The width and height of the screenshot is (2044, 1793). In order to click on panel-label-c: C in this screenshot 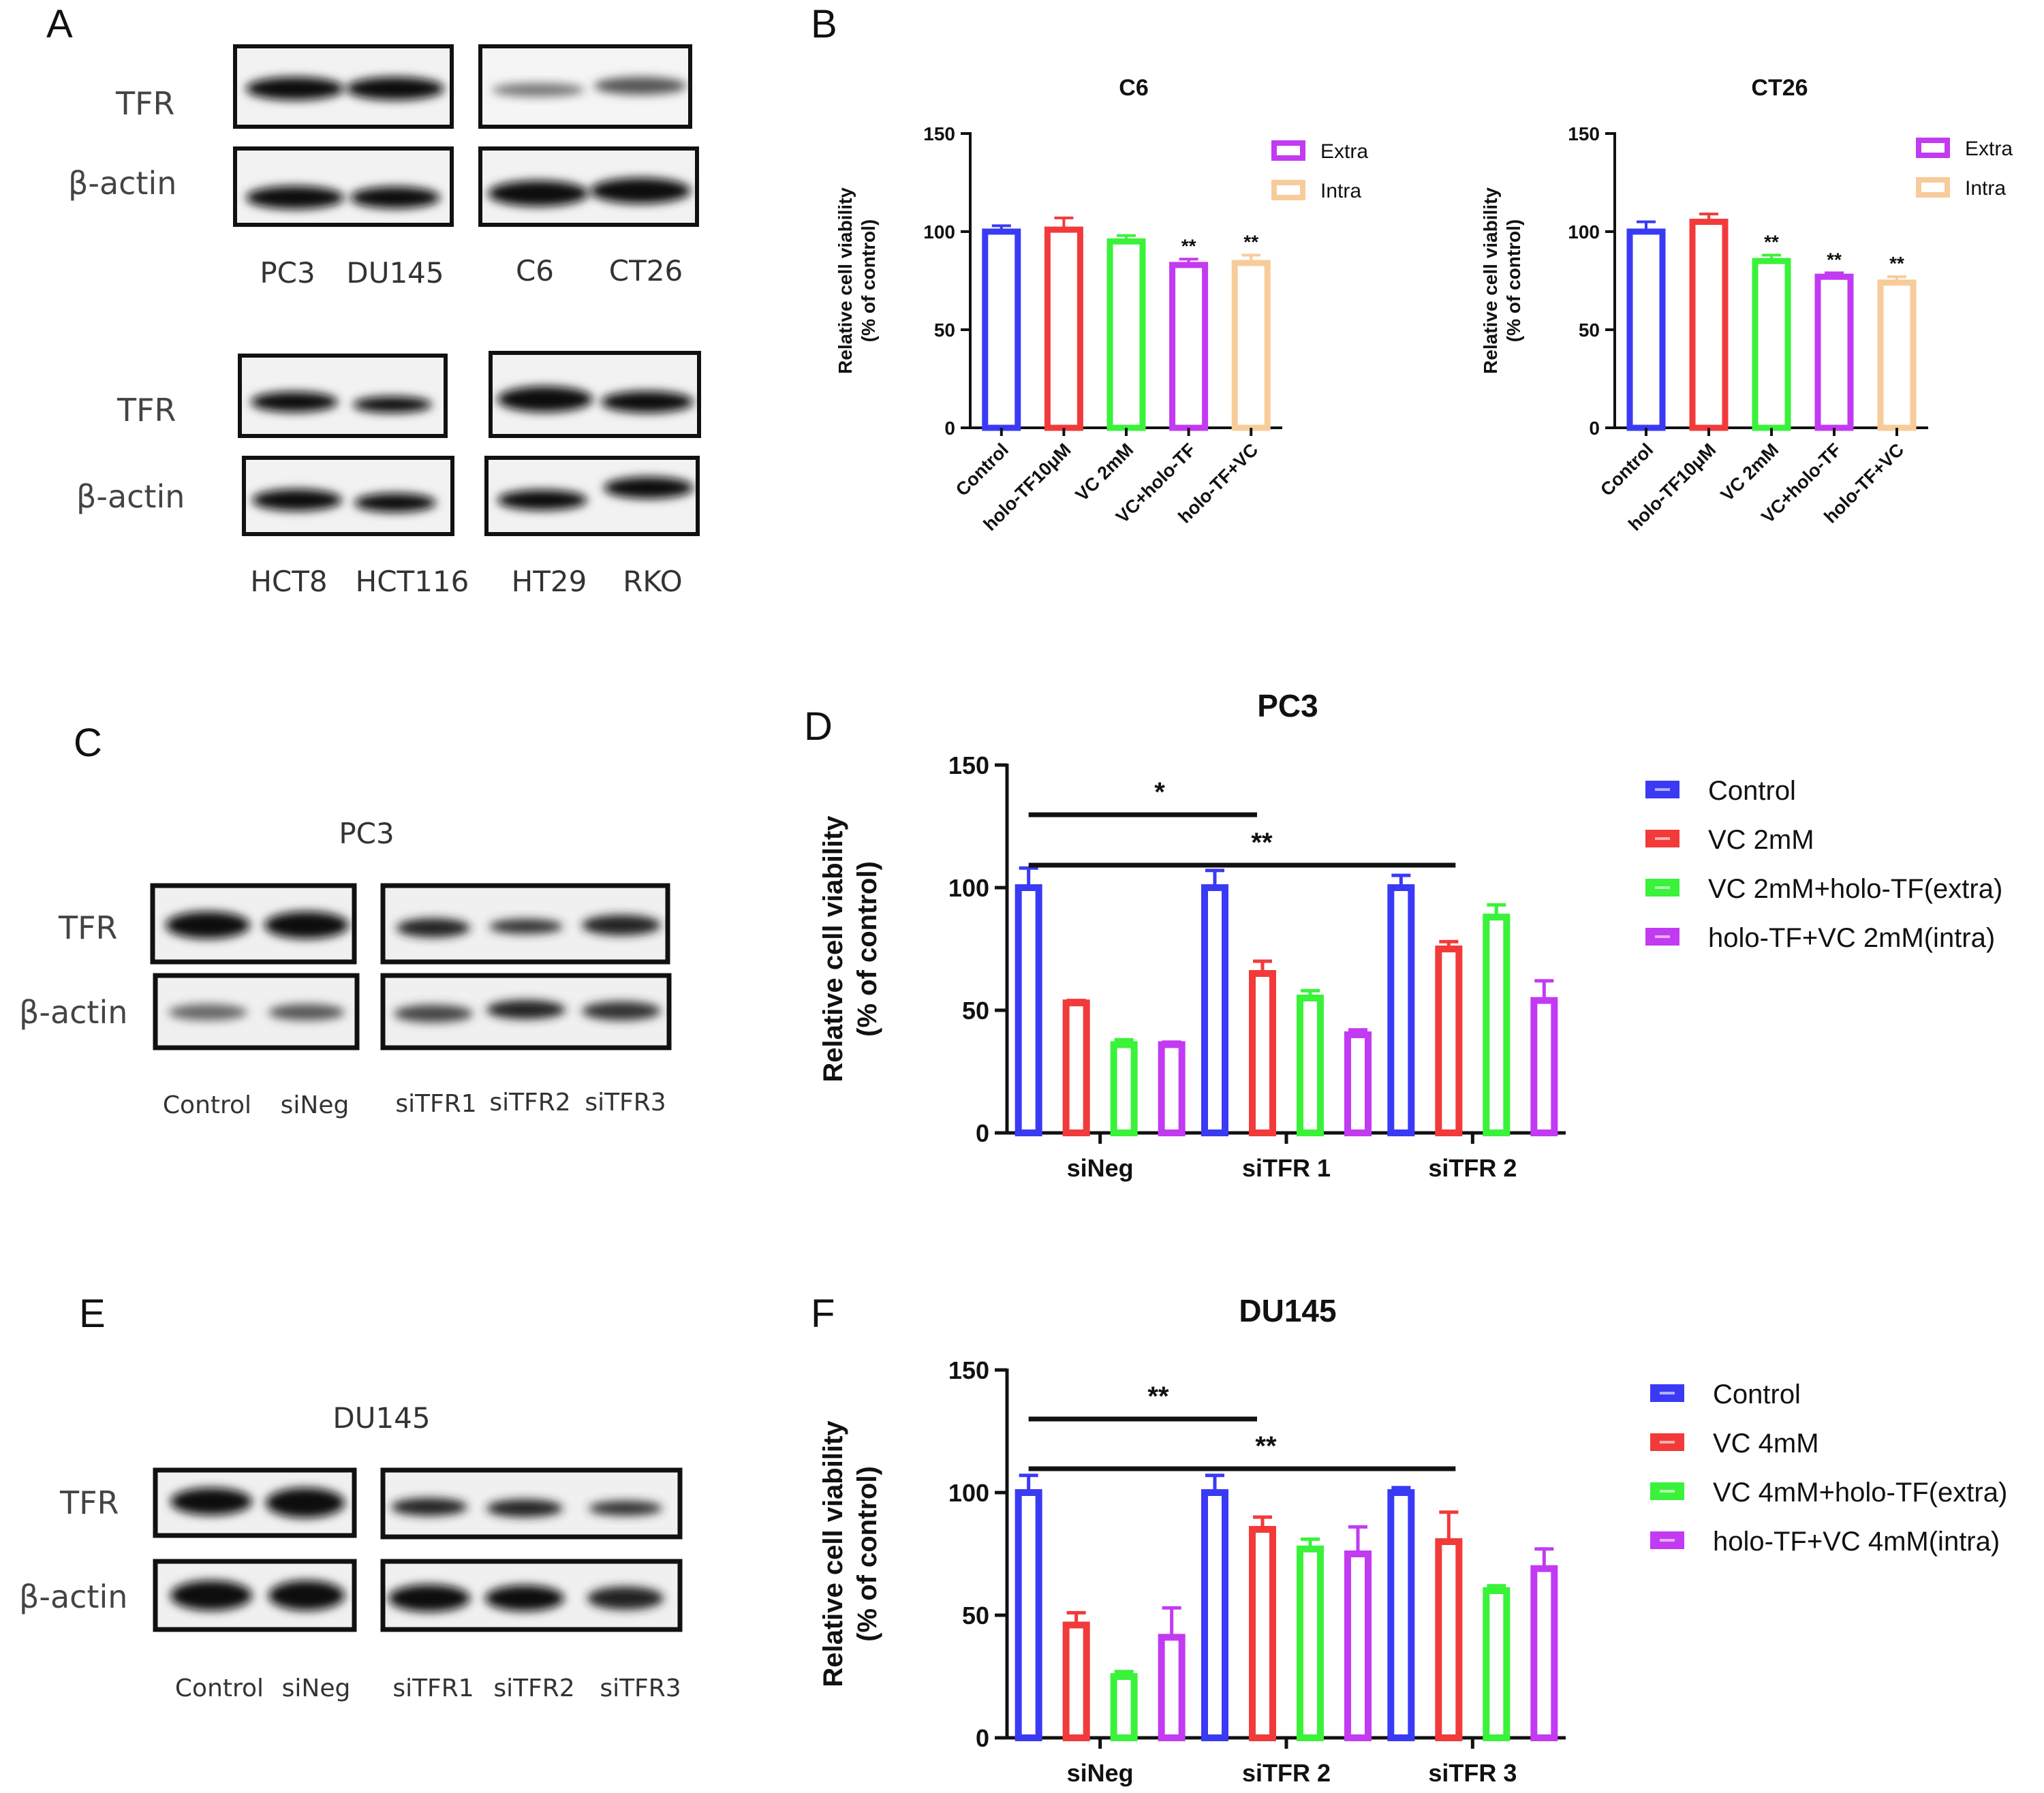, I will do `click(88, 743)`.